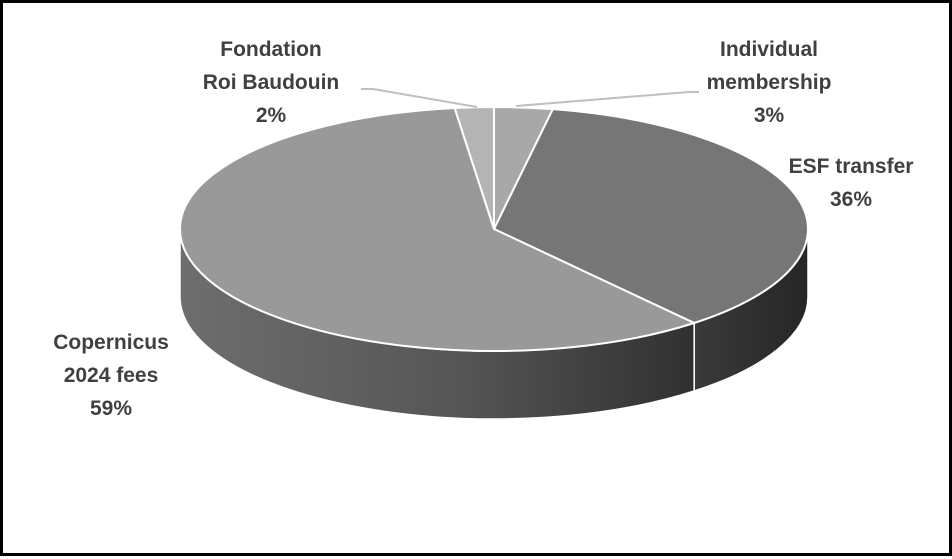 The image size is (952, 559). Describe the element at coordinates (607, 99) in the screenshot. I see `leader-line-individual-membership` at that location.